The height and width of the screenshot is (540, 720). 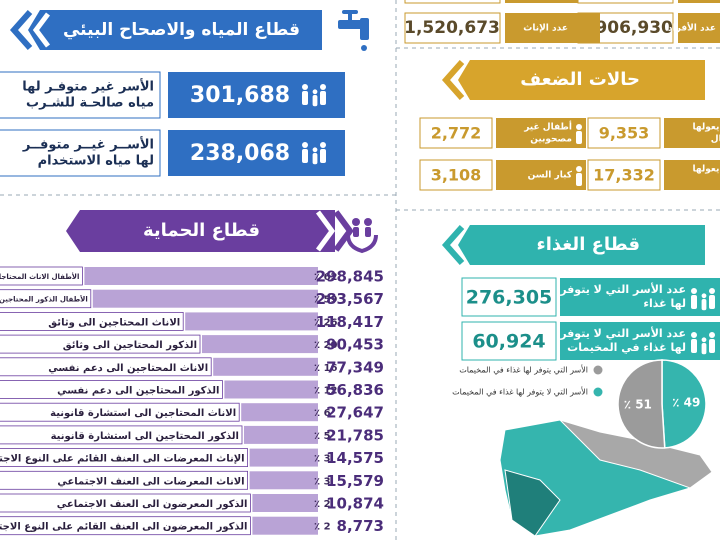 I want to click on bar-category: الاناث المحتاجين الى وثائق, so click(x=114, y=322).